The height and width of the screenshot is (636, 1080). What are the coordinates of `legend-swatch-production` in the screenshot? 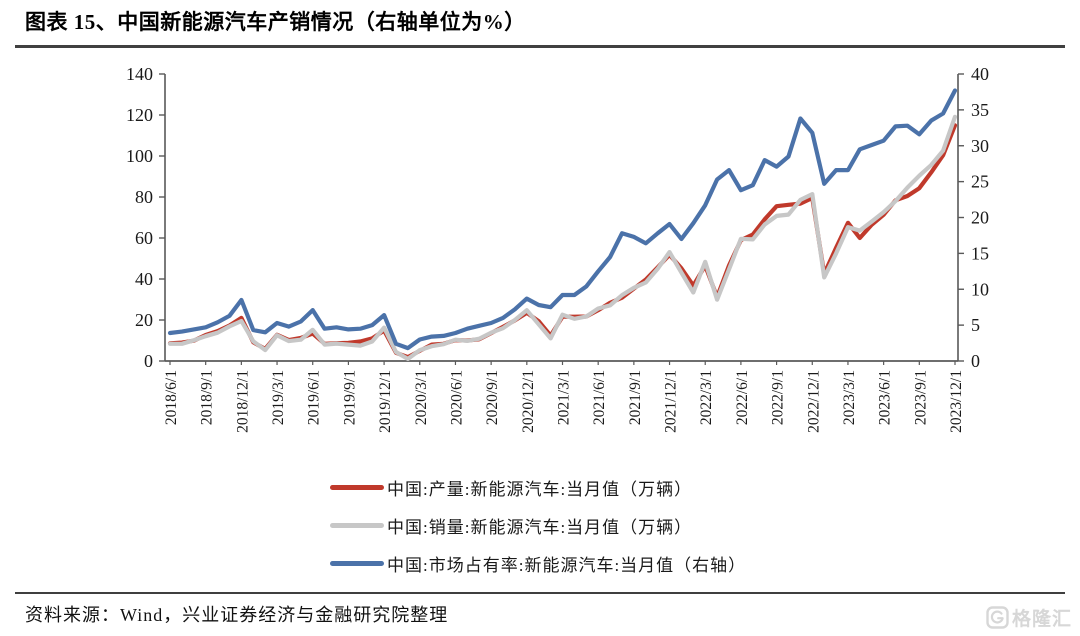 It's located at (357, 487).